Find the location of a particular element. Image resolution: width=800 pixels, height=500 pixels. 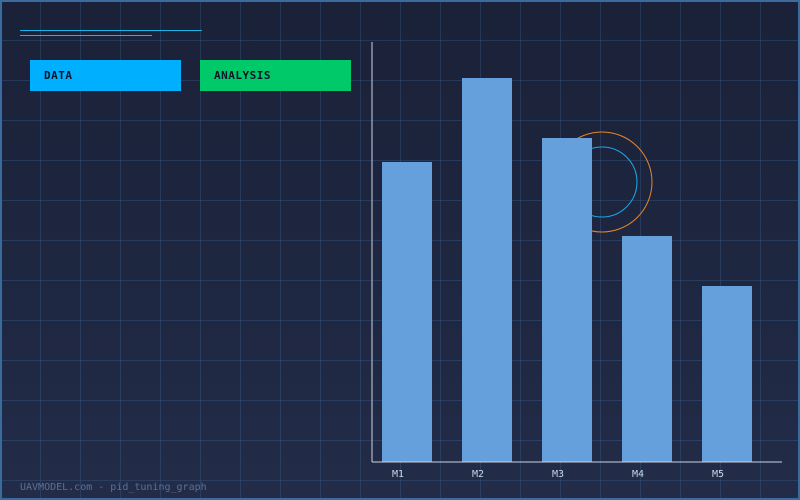

bar-m2 is located at coordinates (487, 270).